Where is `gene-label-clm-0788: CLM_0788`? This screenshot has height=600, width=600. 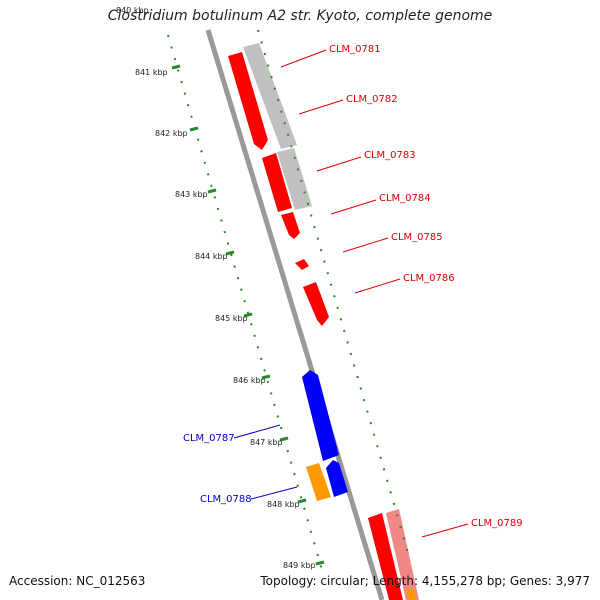 gene-label-clm-0788: CLM_0788 is located at coordinates (226, 499).